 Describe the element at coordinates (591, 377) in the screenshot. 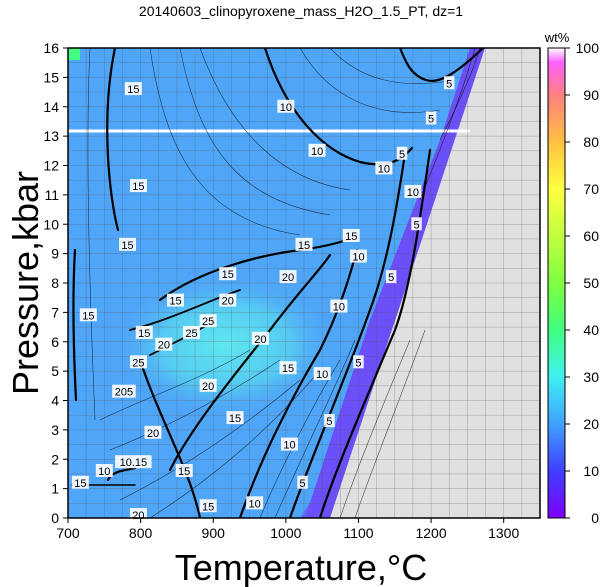

I see `colorbar-tick-label: 30` at that location.